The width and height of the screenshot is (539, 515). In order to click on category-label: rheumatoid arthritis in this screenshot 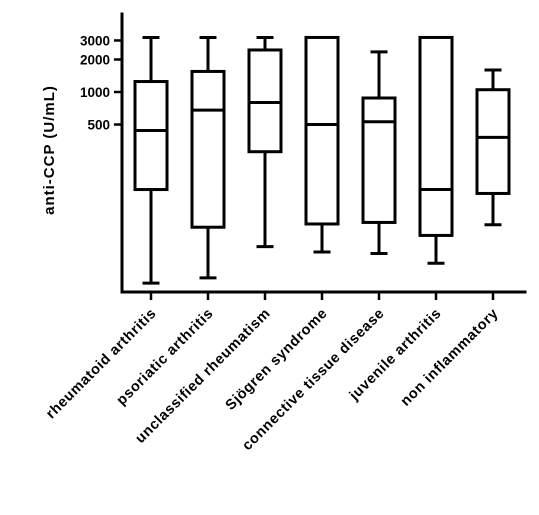, I will do `click(101, 364)`.